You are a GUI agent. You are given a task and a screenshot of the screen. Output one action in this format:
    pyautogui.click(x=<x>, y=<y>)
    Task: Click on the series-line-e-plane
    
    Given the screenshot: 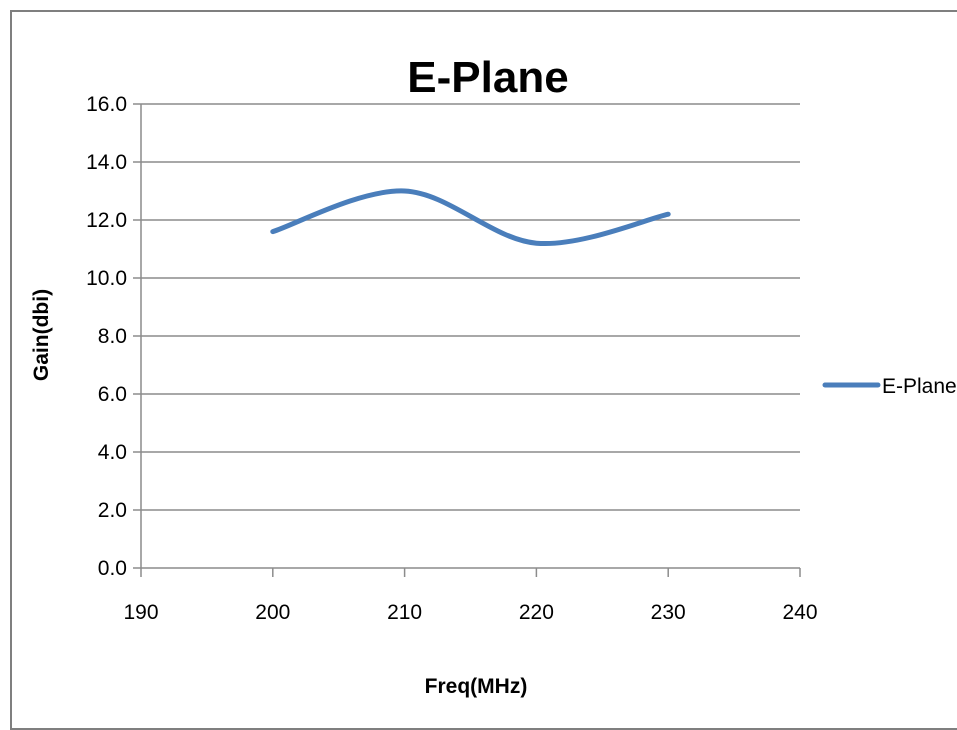 What is the action you would take?
    pyautogui.click(x=470, y=217)
    